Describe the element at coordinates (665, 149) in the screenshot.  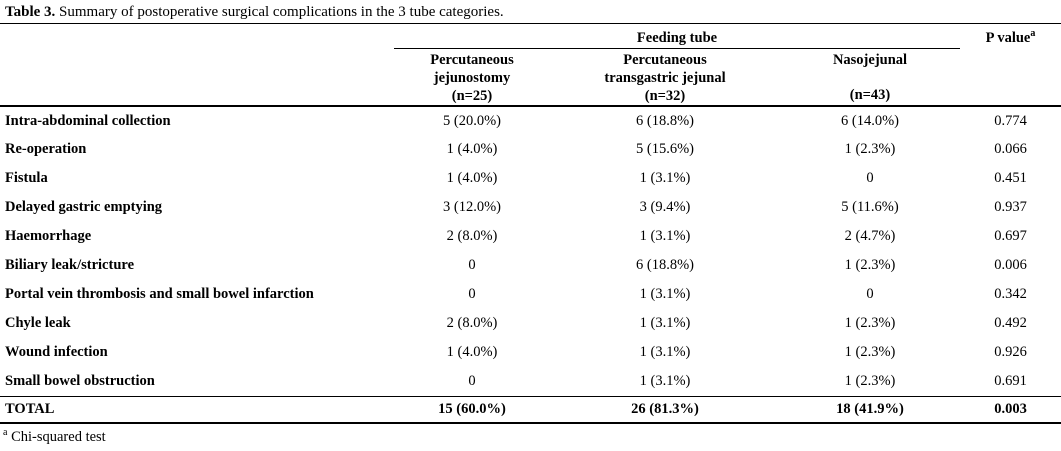
I see `cell-value: 5 (15.6%)` at that location.